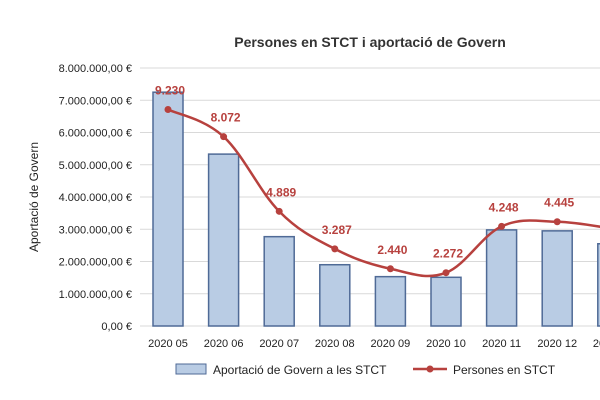  Describe the element at coordinates (391, 344) in the screenshot. I see `x-tick-label: 2020 09` at that location.